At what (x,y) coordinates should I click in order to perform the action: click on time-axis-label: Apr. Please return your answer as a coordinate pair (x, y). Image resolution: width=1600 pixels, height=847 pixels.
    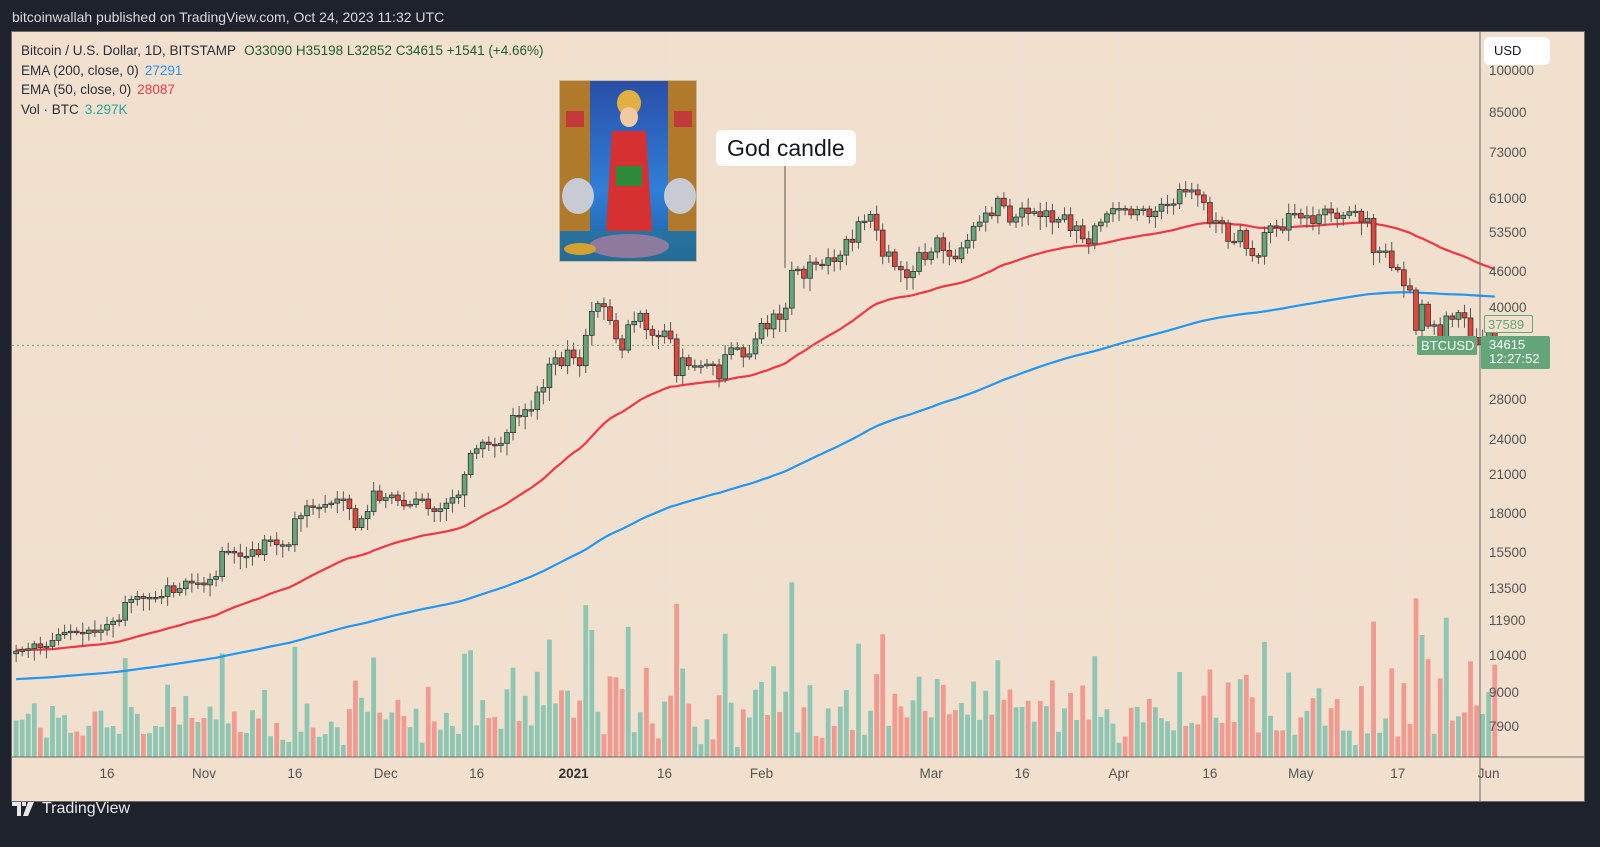
    Looking at the image, I should click on (1119, 773).